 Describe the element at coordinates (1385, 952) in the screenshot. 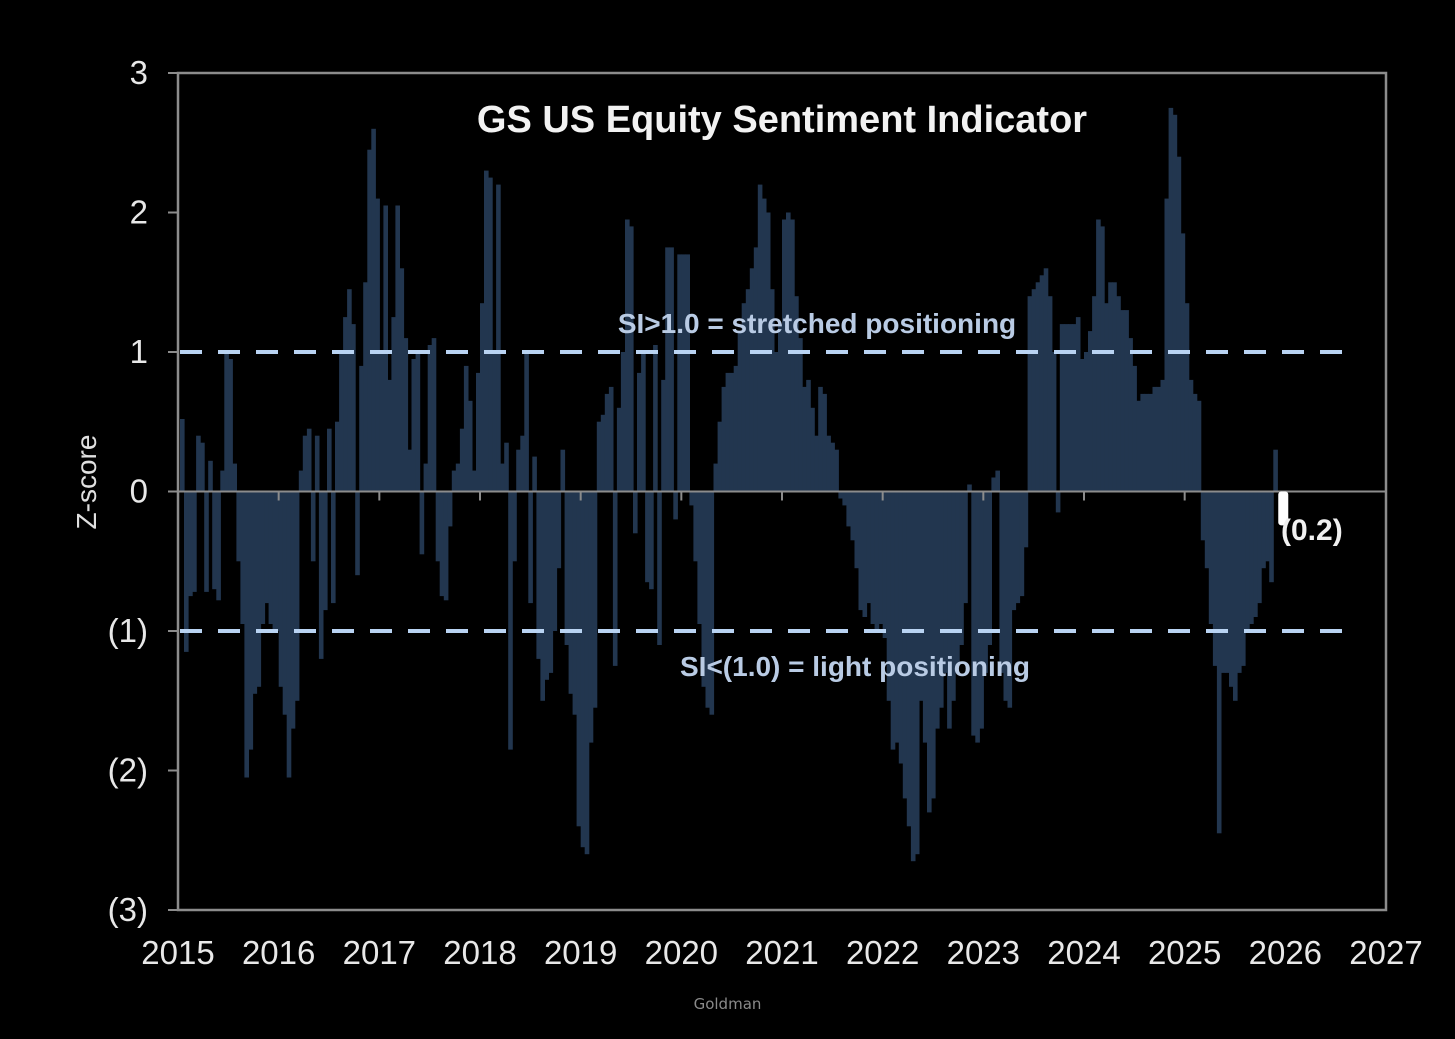

I see `x-tick-label: 2027` at that location.